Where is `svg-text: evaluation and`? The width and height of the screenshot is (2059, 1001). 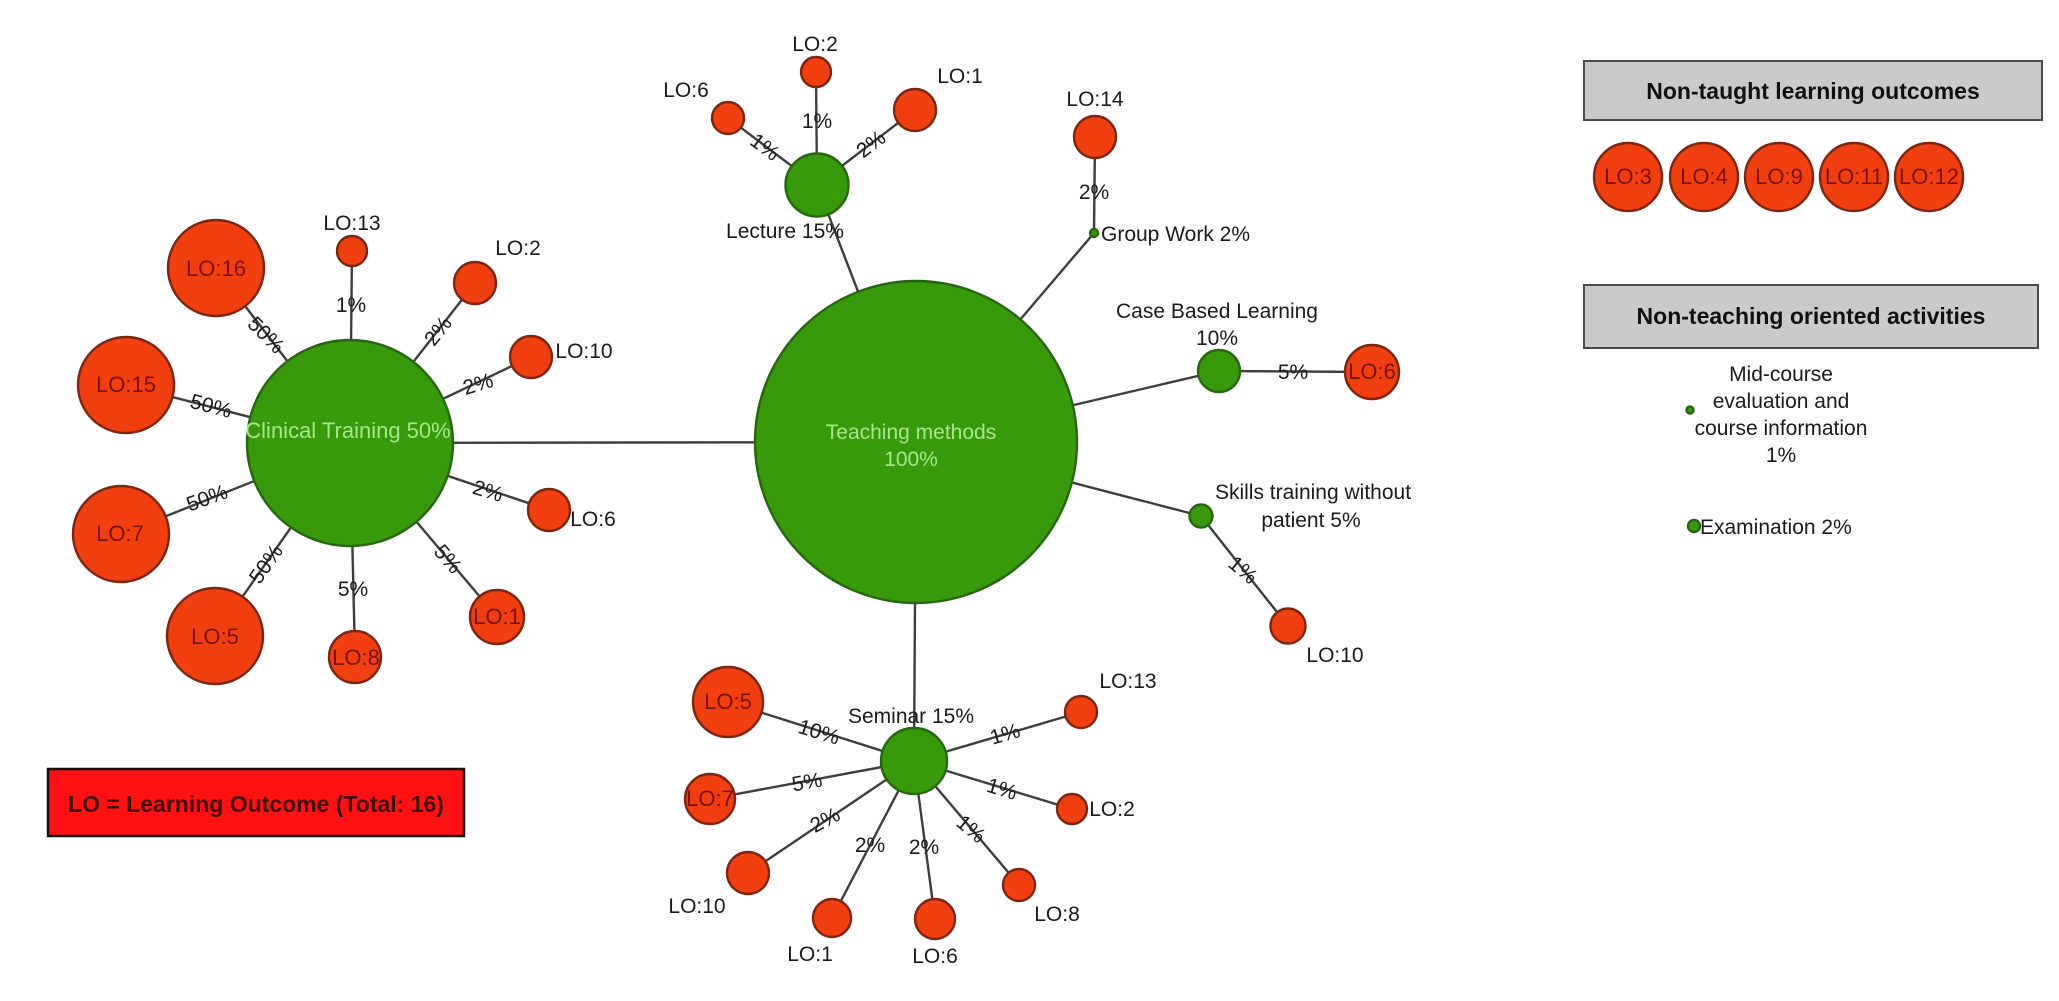 svg-text: evaluation and is located at coordinates (1781, 401).